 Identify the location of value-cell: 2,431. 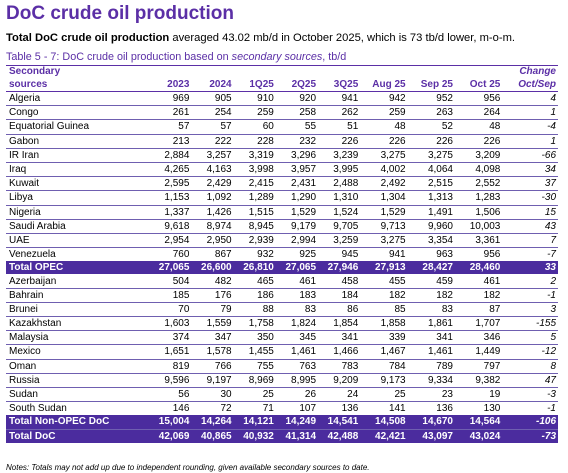
(298, 183).